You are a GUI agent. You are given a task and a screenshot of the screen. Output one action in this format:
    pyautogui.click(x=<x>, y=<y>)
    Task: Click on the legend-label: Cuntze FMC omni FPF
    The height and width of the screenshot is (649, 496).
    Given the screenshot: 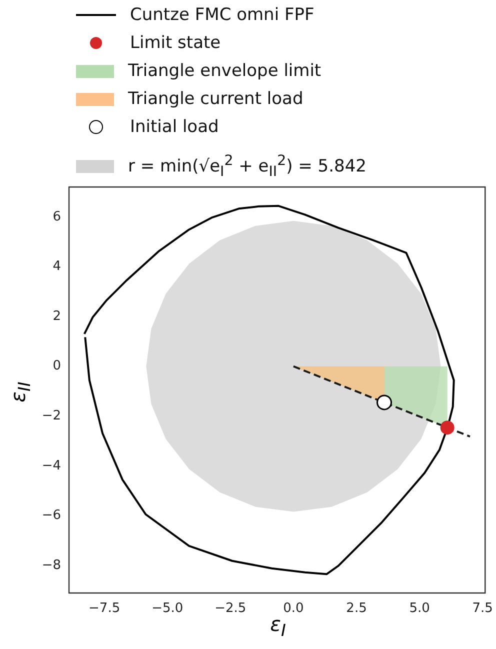 What is the action you would take?
    pyautogui.click(x=222, y=15)
    